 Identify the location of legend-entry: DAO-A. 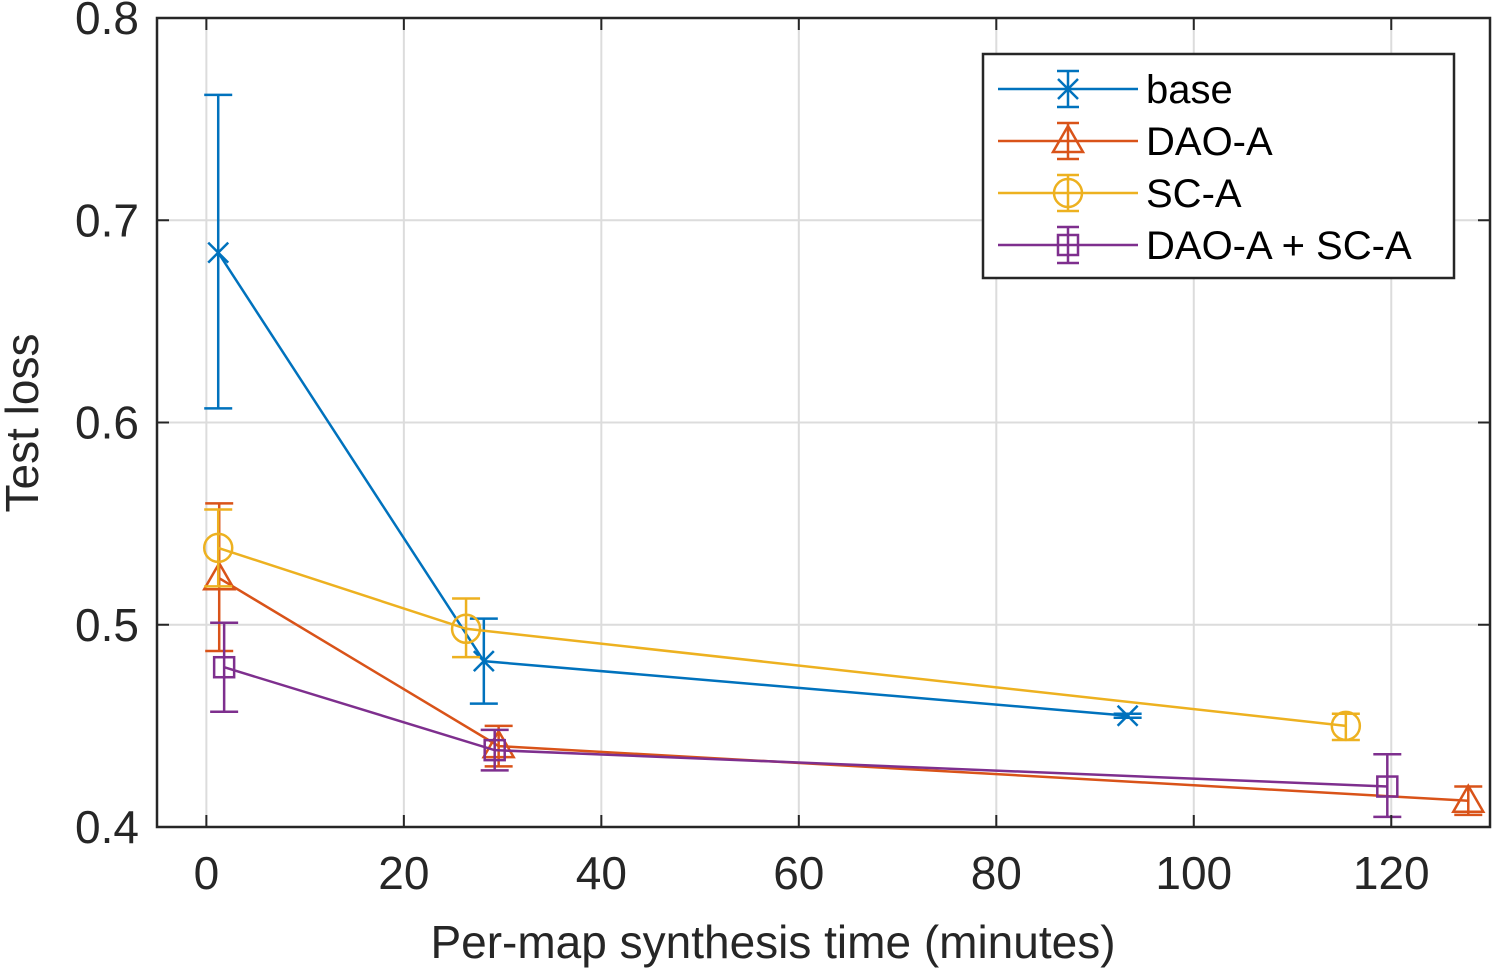
(1135, 142).